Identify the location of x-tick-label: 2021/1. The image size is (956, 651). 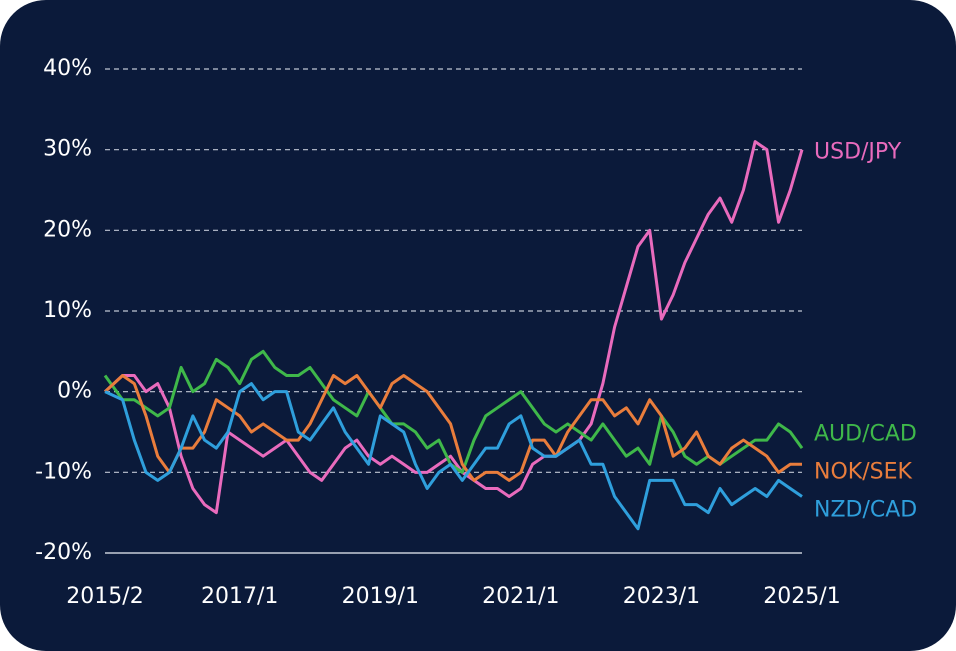
(520, 596).